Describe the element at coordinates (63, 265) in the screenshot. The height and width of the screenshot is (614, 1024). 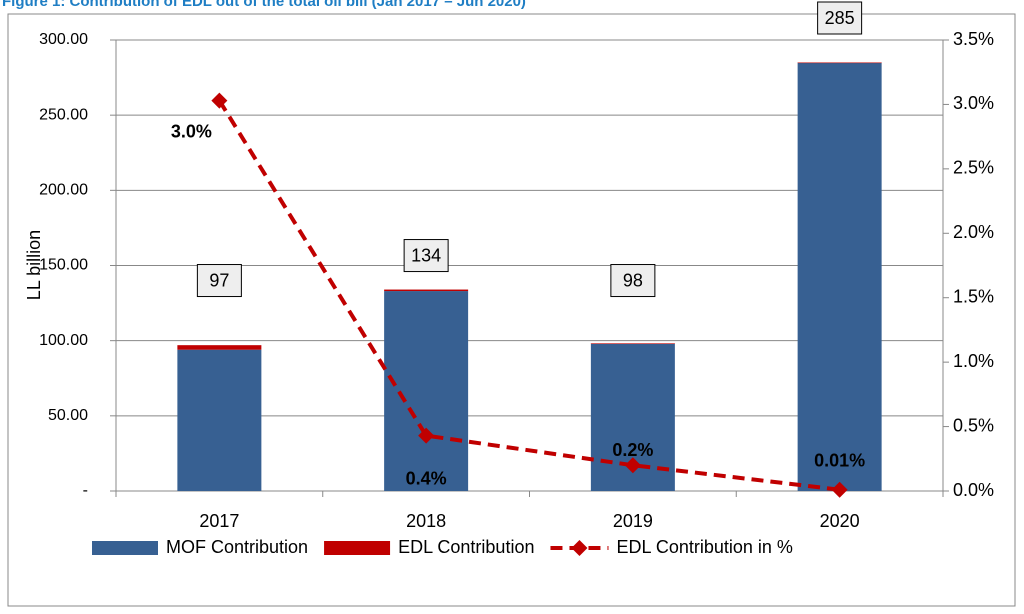
I see `y-tick-label: 150.00` at that location.